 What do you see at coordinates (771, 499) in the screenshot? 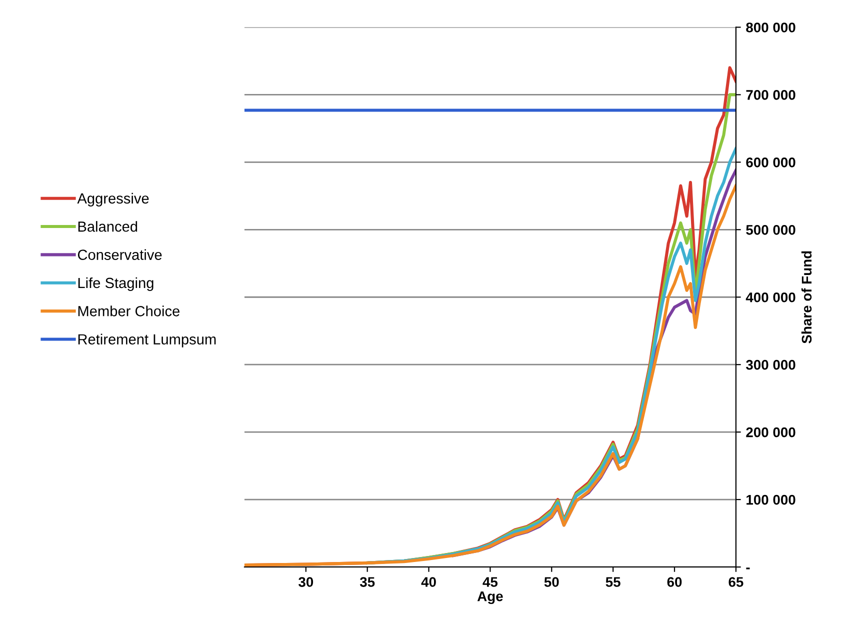
I see `y-tick-label: 100 000` at bounding box center [771, 499].